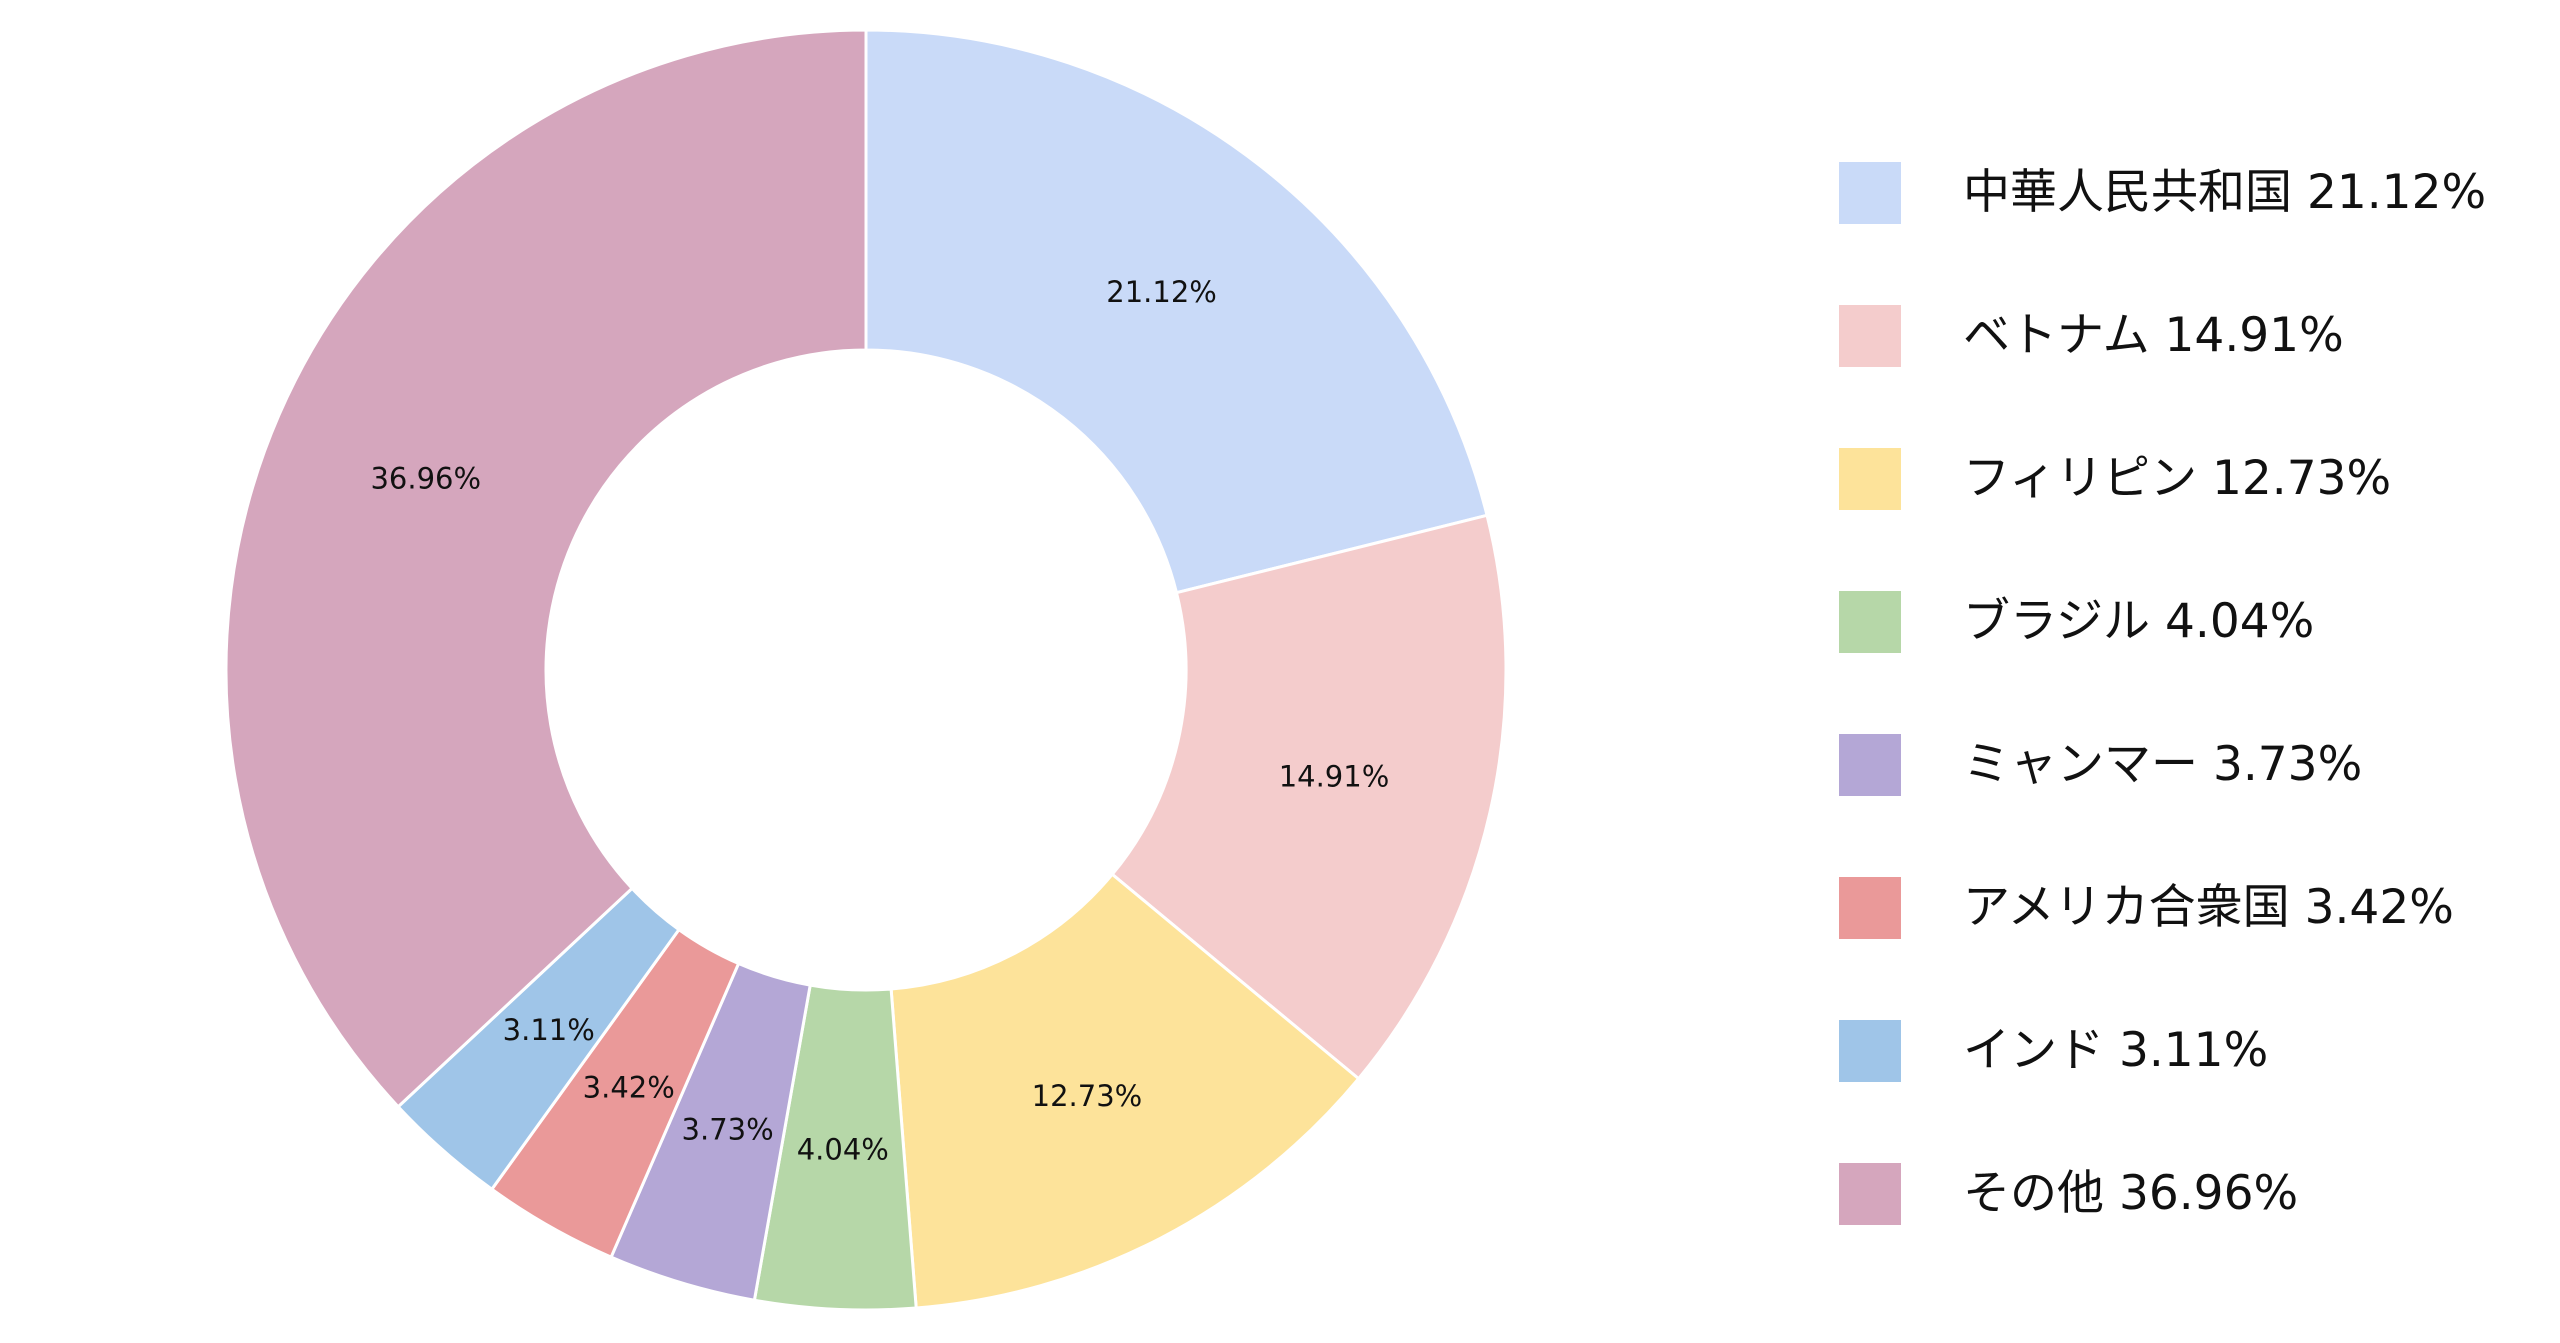 Image resolution: width=2560 pixels, height=1343 pixels. I want to click on legend-label-7: その他 36.96%, so click(2131, 1193).